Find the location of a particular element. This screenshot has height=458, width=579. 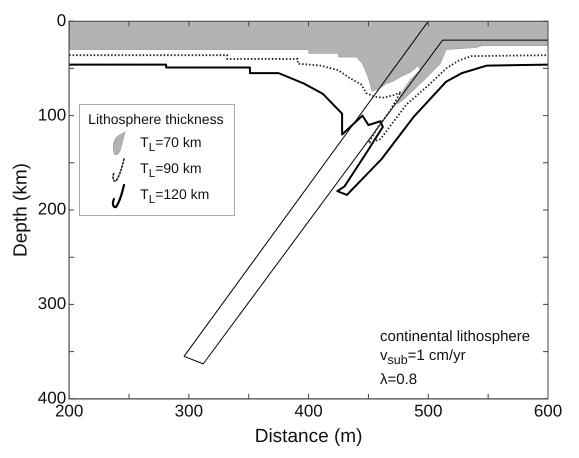

legend-title: Lithosphere thickness is located at coordinates (156, 119).